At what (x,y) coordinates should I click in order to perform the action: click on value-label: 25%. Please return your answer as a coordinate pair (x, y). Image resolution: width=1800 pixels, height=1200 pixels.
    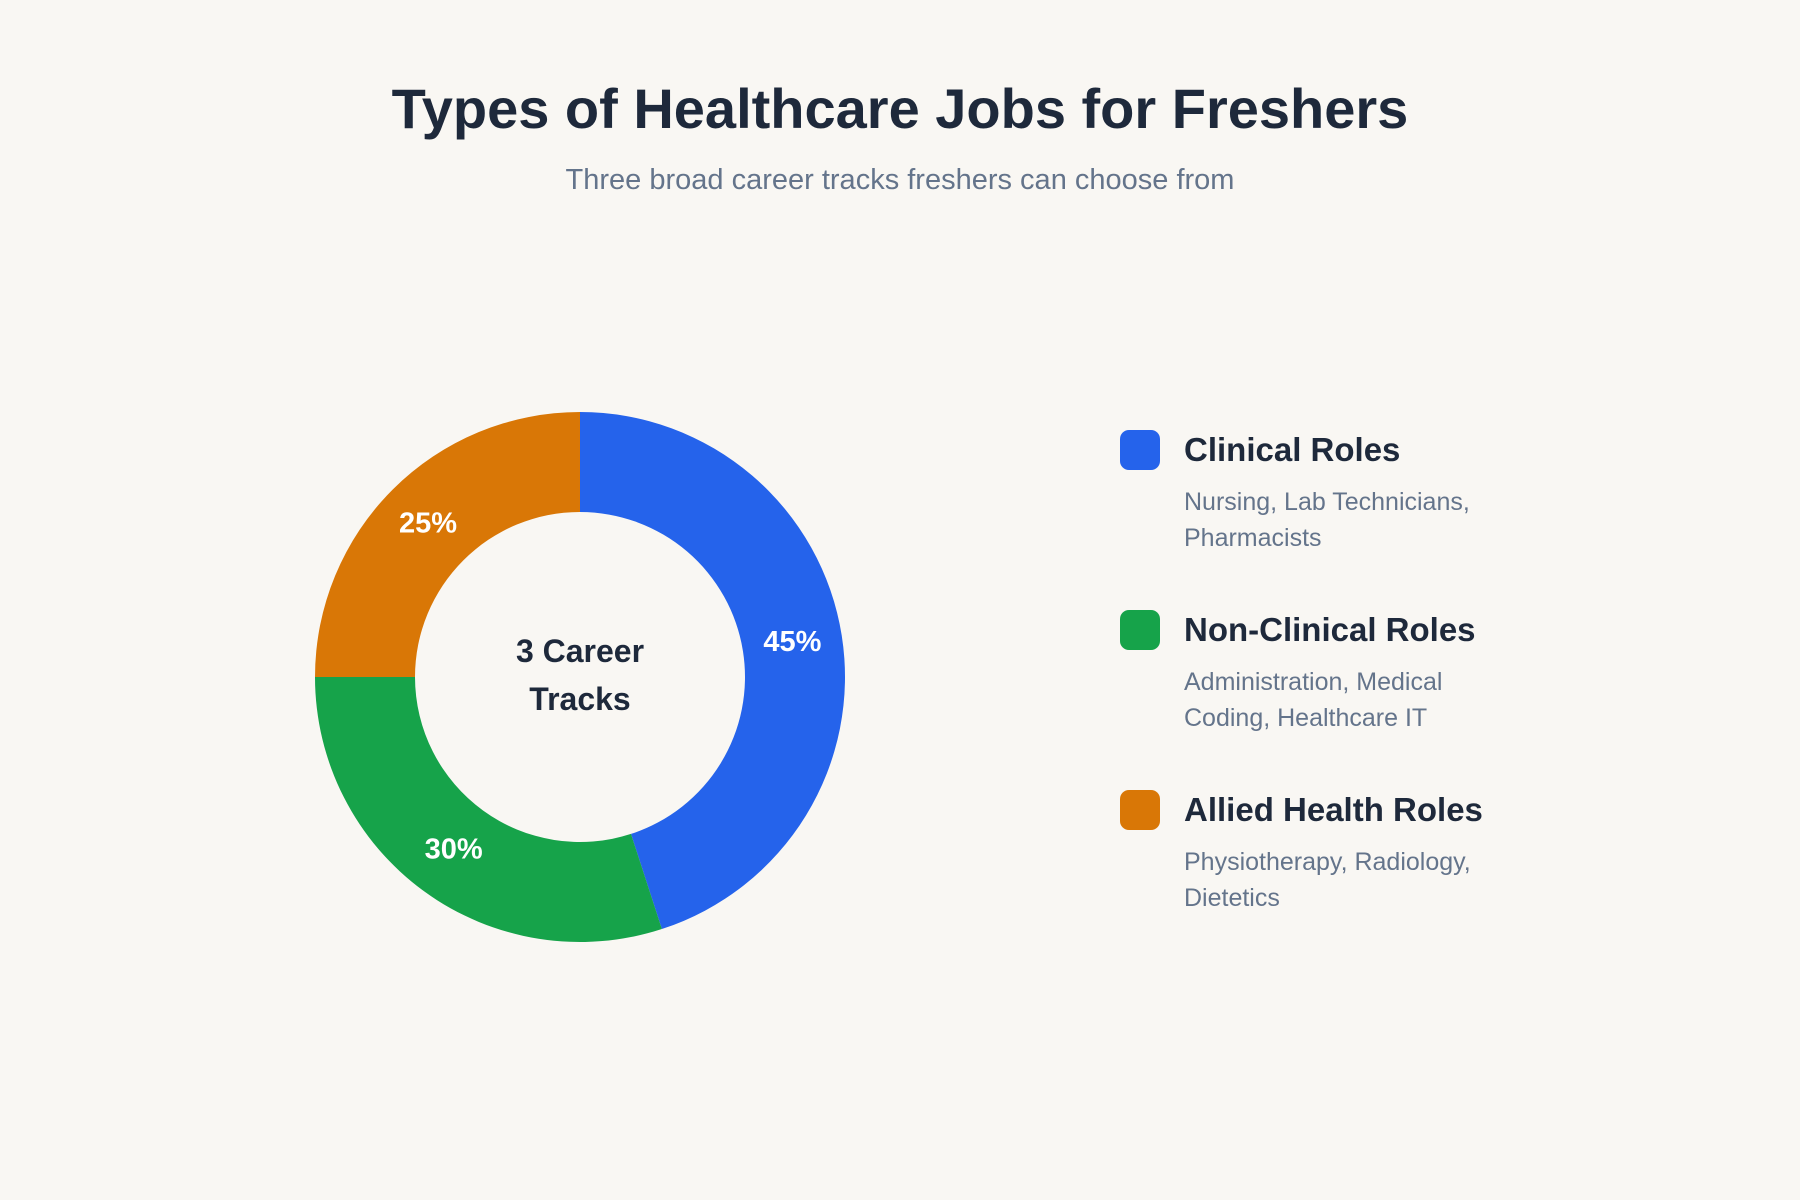
    Looking at the image, I should click on (428, 524).